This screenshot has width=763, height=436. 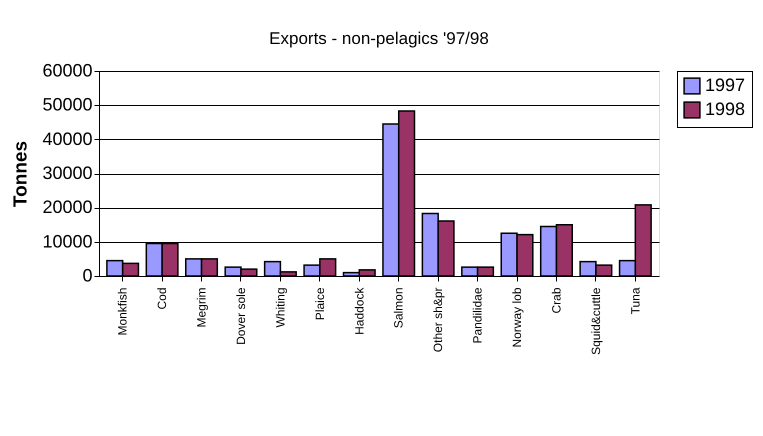 I want to click on x-tick-label: Haddock, so click(x=359, y=310).